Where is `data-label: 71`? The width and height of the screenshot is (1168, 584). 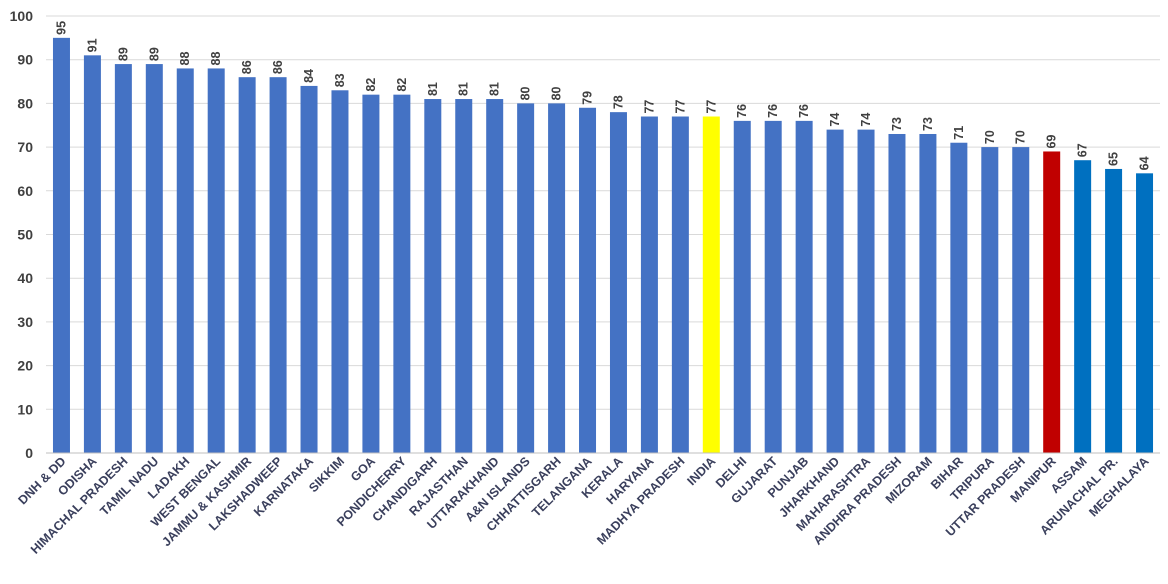 data-label: 71 is located at coordinates (959, 133).